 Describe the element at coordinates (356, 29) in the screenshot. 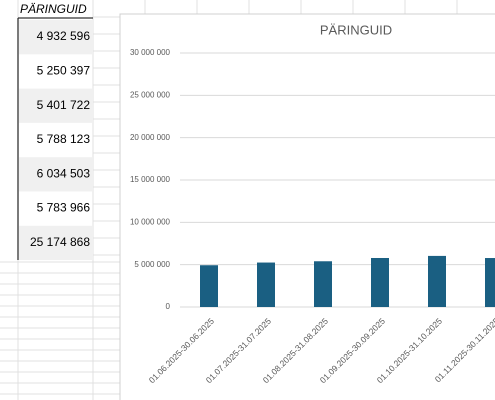

I see `chart-title: PÄRINGUID` at that location.